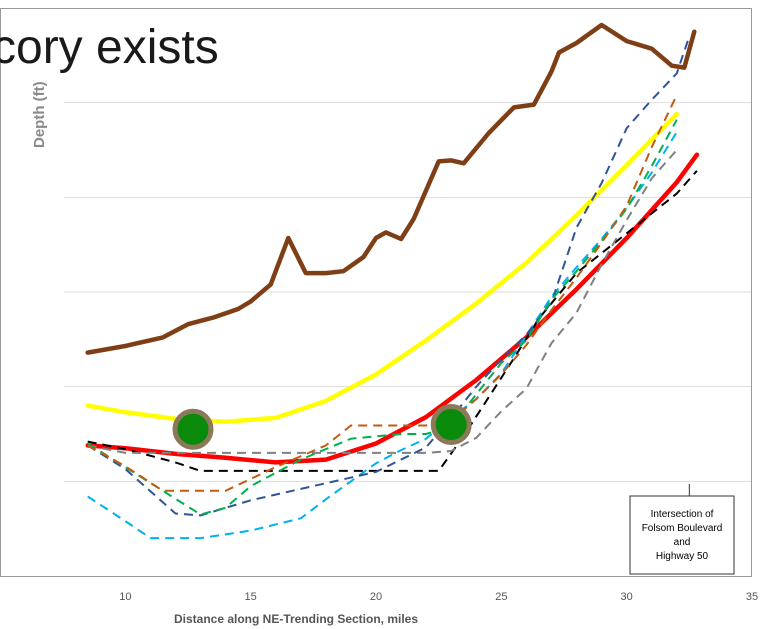 Image resolution: width=762 pixels, height=629 pixels. I want to click on annotation-line-3: and, so click(682, 542).